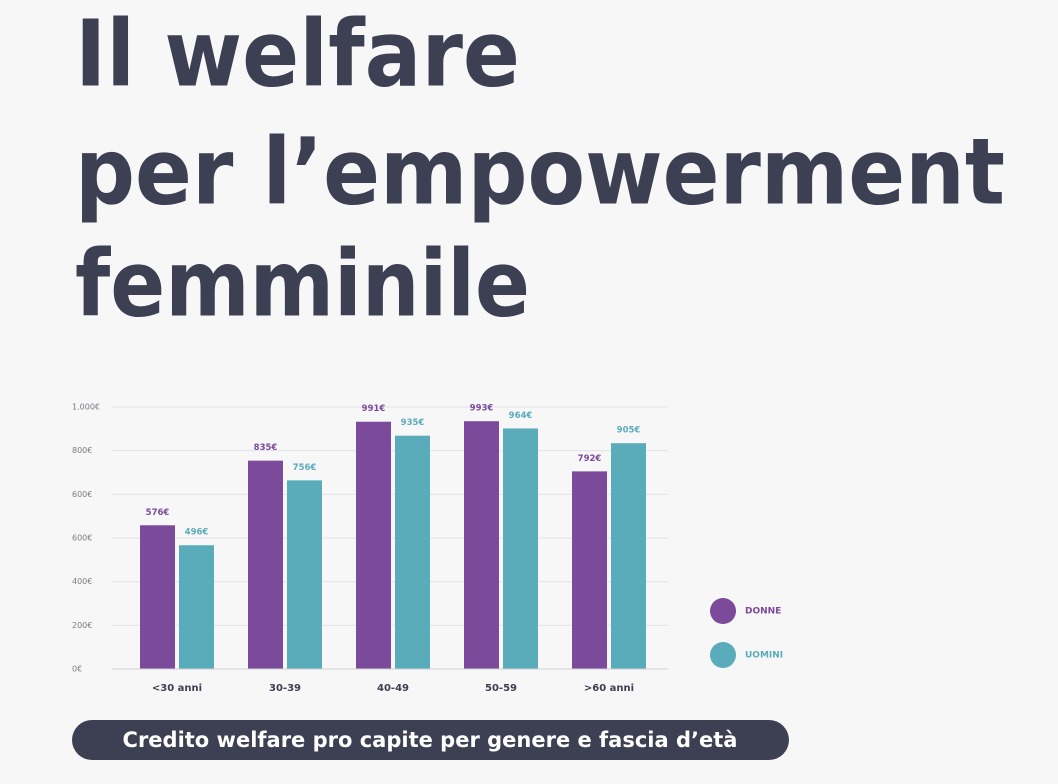 The width and height of the screenshot is (1058, 784). I want to click on x-tick-label: >60 anni, so click(609, 688).